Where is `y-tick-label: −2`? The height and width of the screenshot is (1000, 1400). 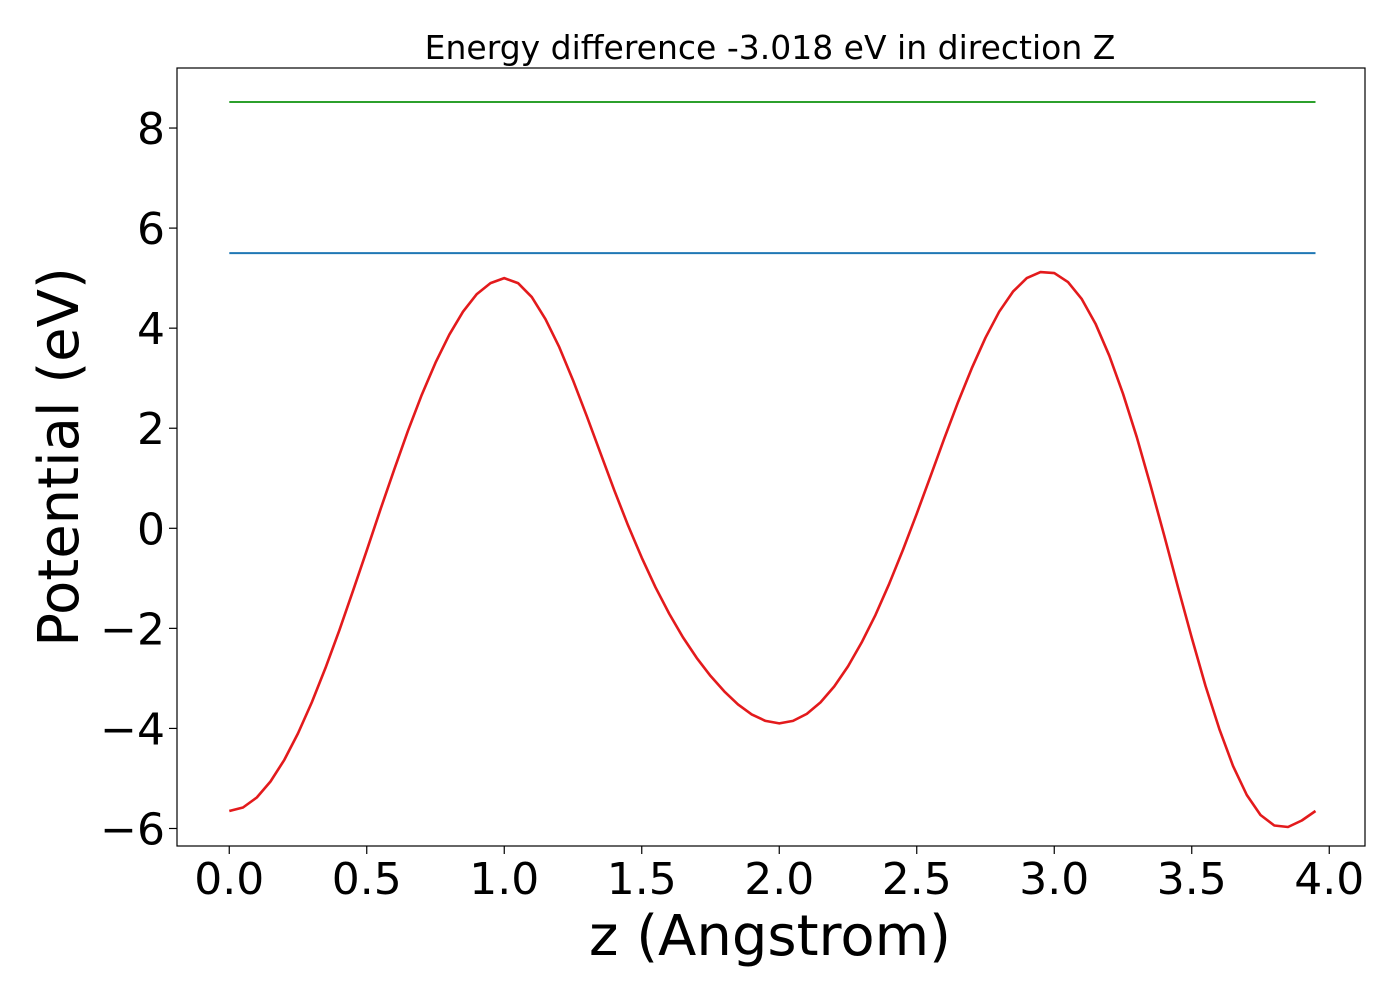
y-tick-label: −2 is located at coordinates (132, 629).